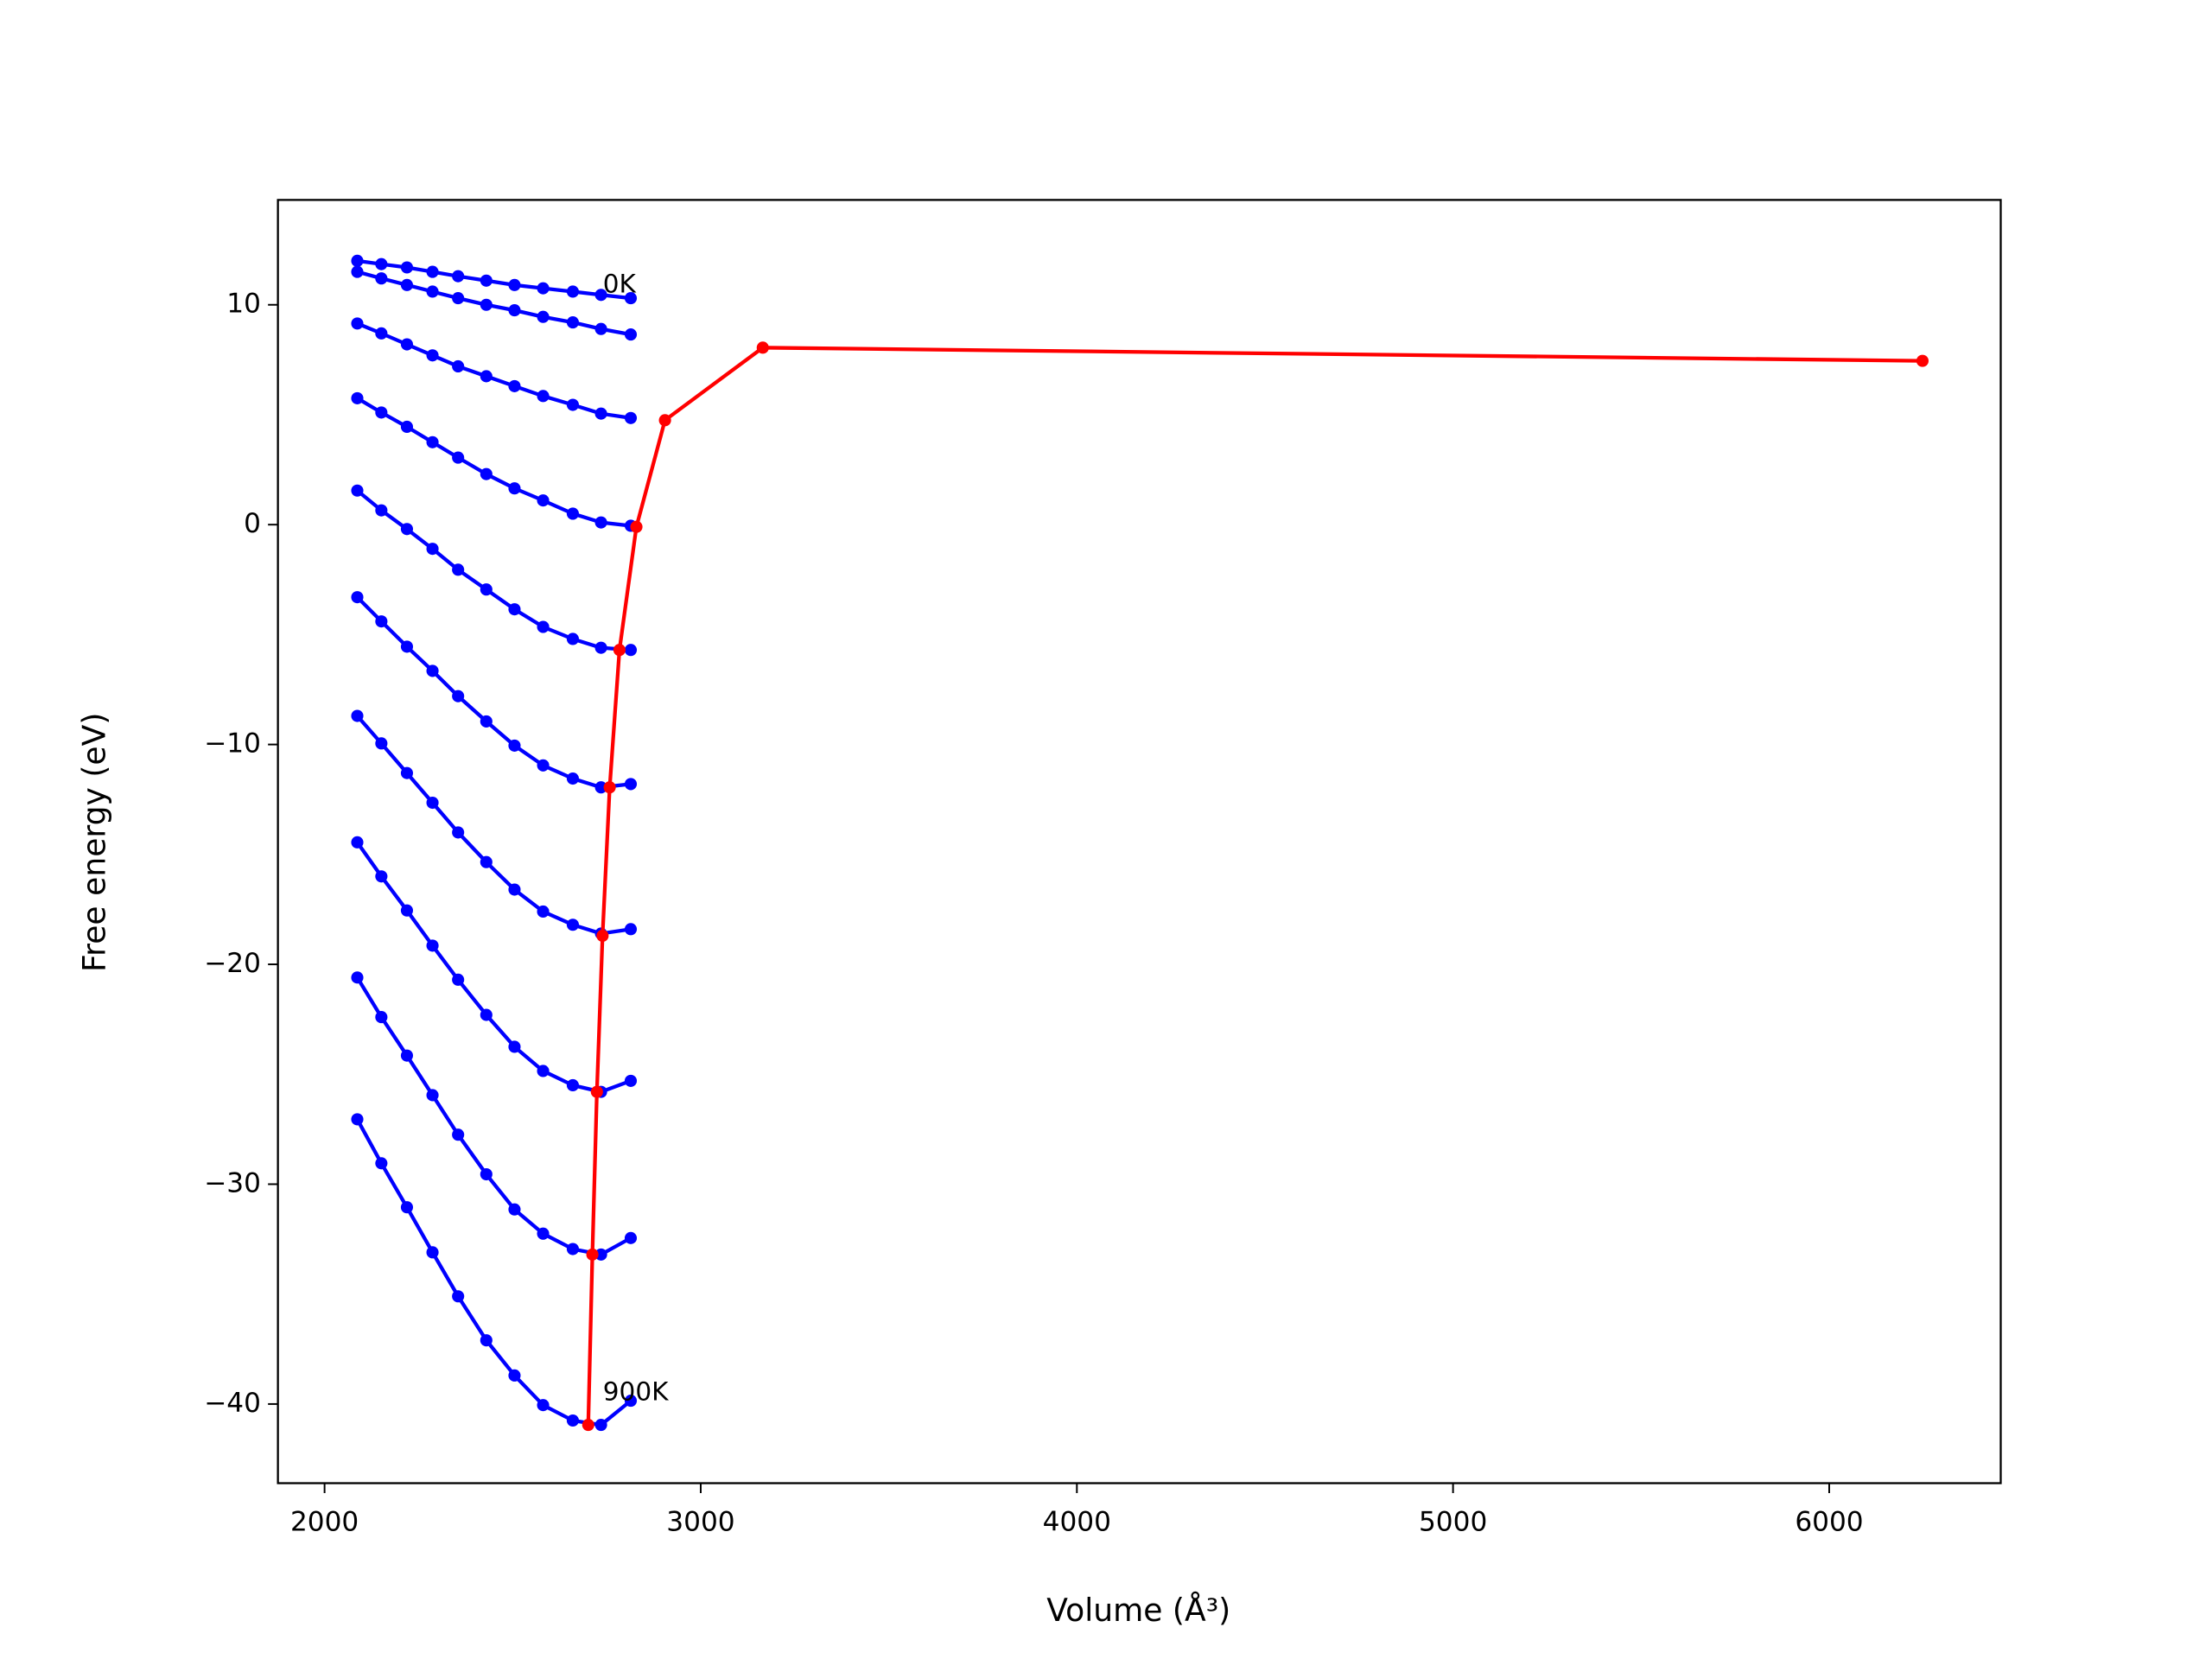  What do you see at coordinates (1138, 1610) in the screenshot?
I see `x-axis-label: Volume (Å³)` at bounding box center [1138, 1610].